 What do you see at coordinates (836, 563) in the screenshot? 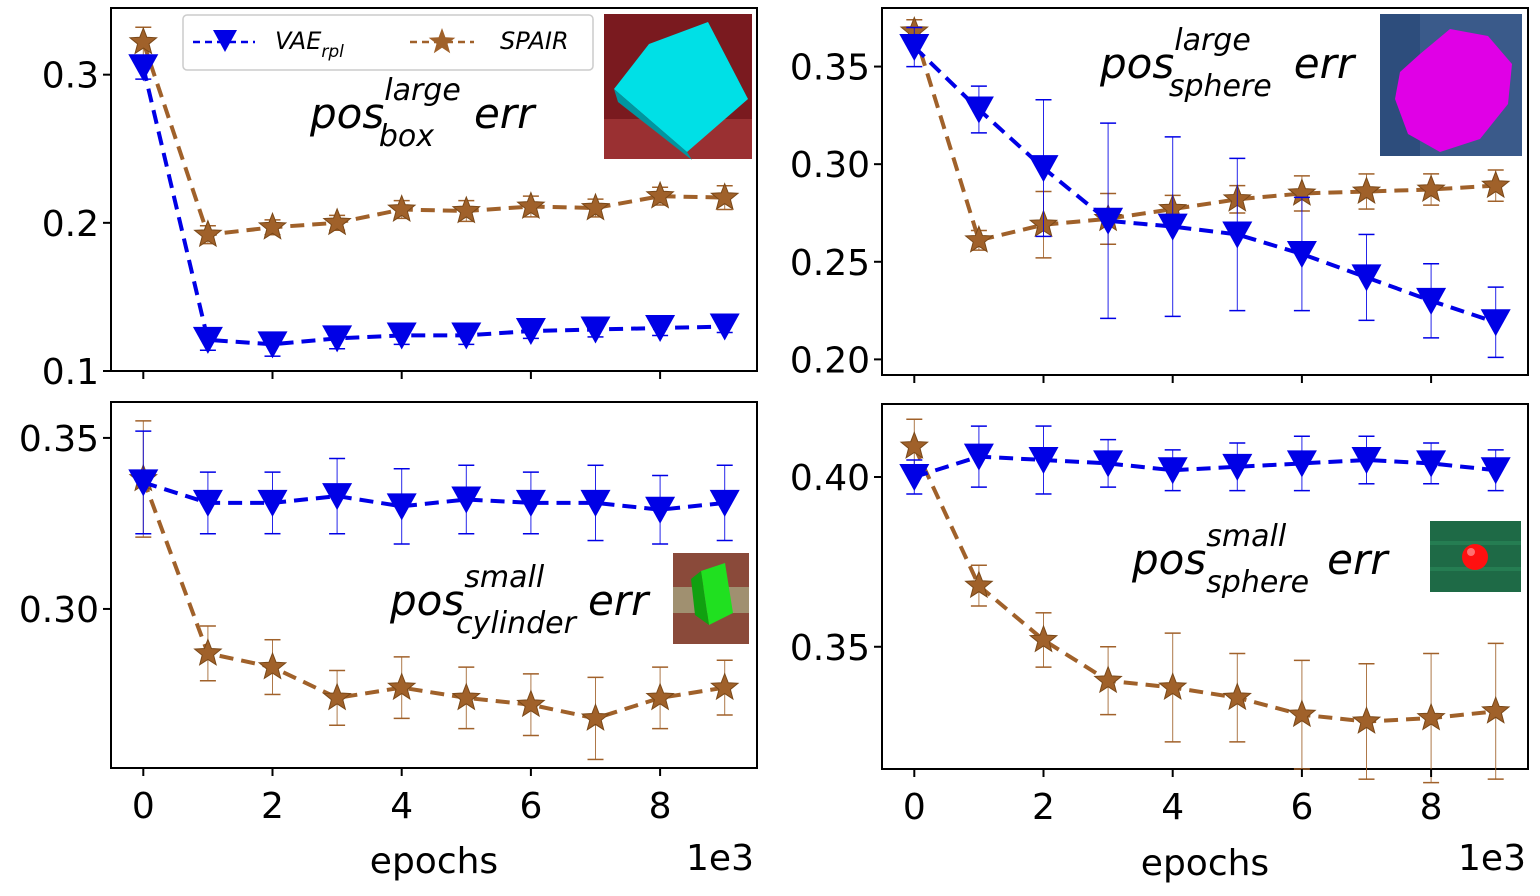
I see `y-ticks: 0.35 0.40` at bounding box center [836, 563].